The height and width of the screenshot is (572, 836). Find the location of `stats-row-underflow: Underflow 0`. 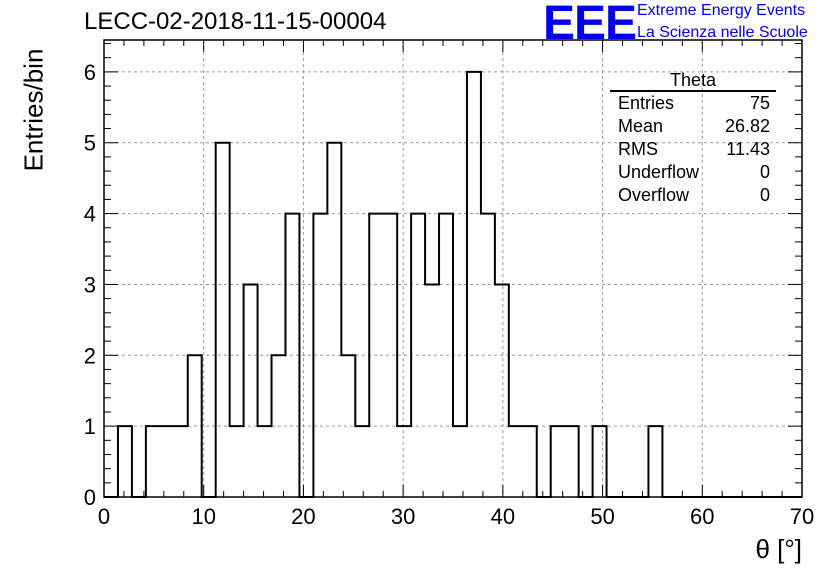

stats-row-underflow: Underflow 0 is located at coordinates (693, 172).